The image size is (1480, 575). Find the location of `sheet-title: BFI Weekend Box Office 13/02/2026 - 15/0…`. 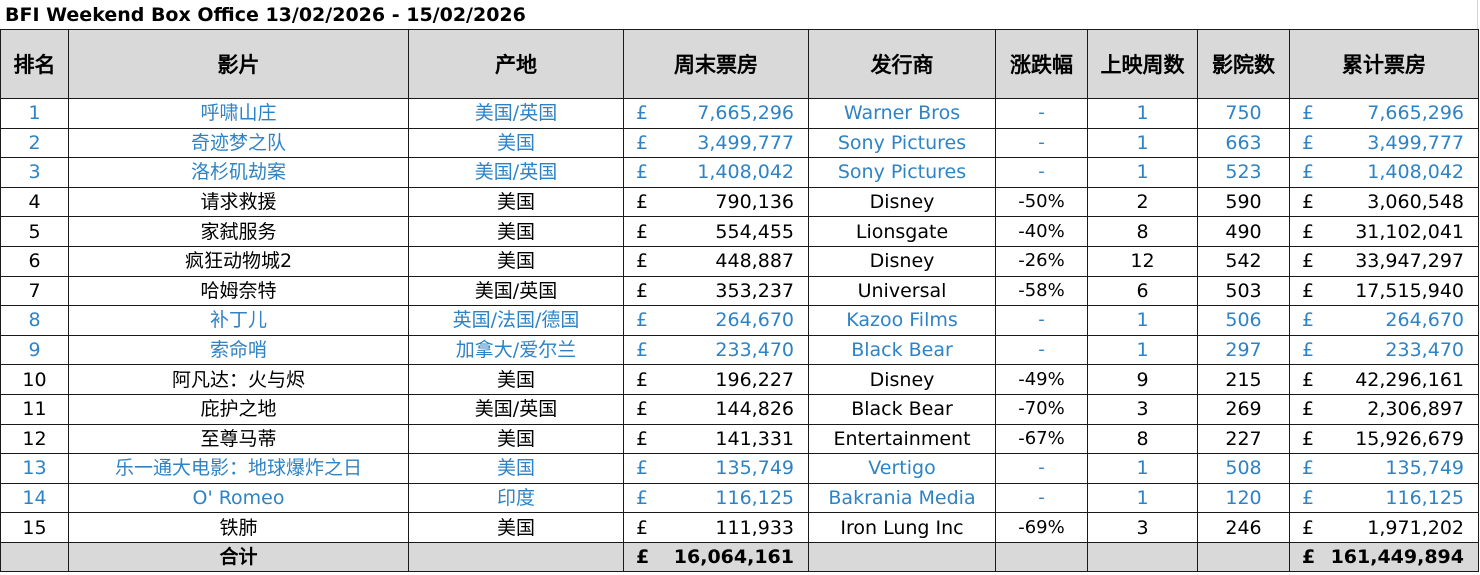

sheet-title: BFI Weekend Box Office 13/02/2026 - 15/0… is located at coordinates (739, 14).